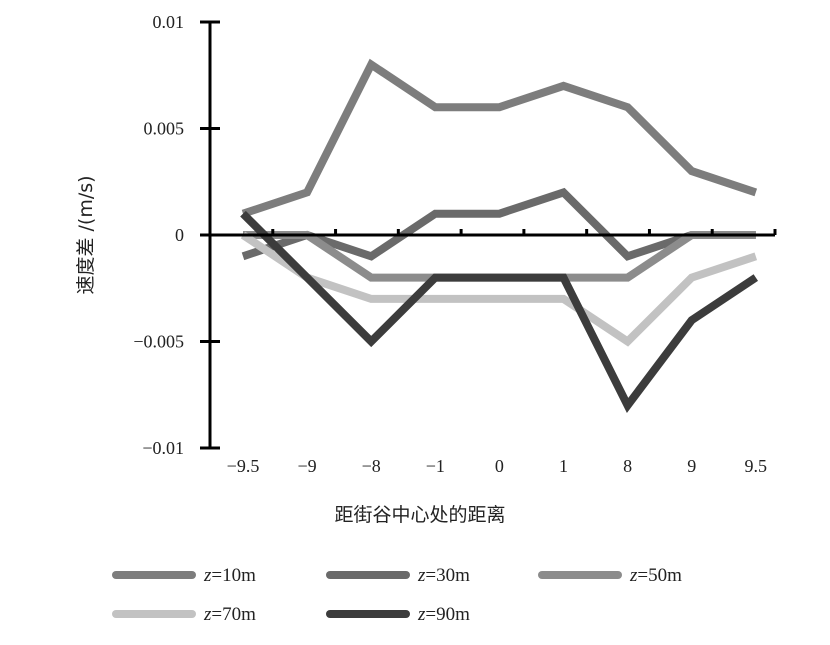 Image resolution: width=830 pixels, height=645 pixels. Describe the element at coordinates (398, 575) in the screenshot. I see `legend-item: z=30m` at that location.